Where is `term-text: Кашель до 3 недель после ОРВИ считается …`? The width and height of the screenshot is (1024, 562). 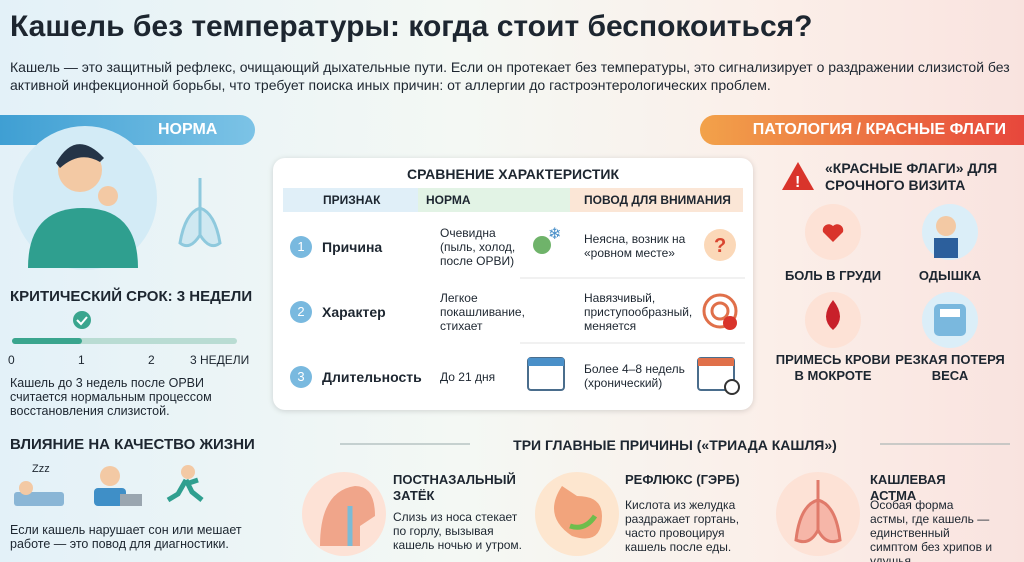
term-text: Кашель до 3 недель после ОРВИ считается … is located at coordinates (111, 397).